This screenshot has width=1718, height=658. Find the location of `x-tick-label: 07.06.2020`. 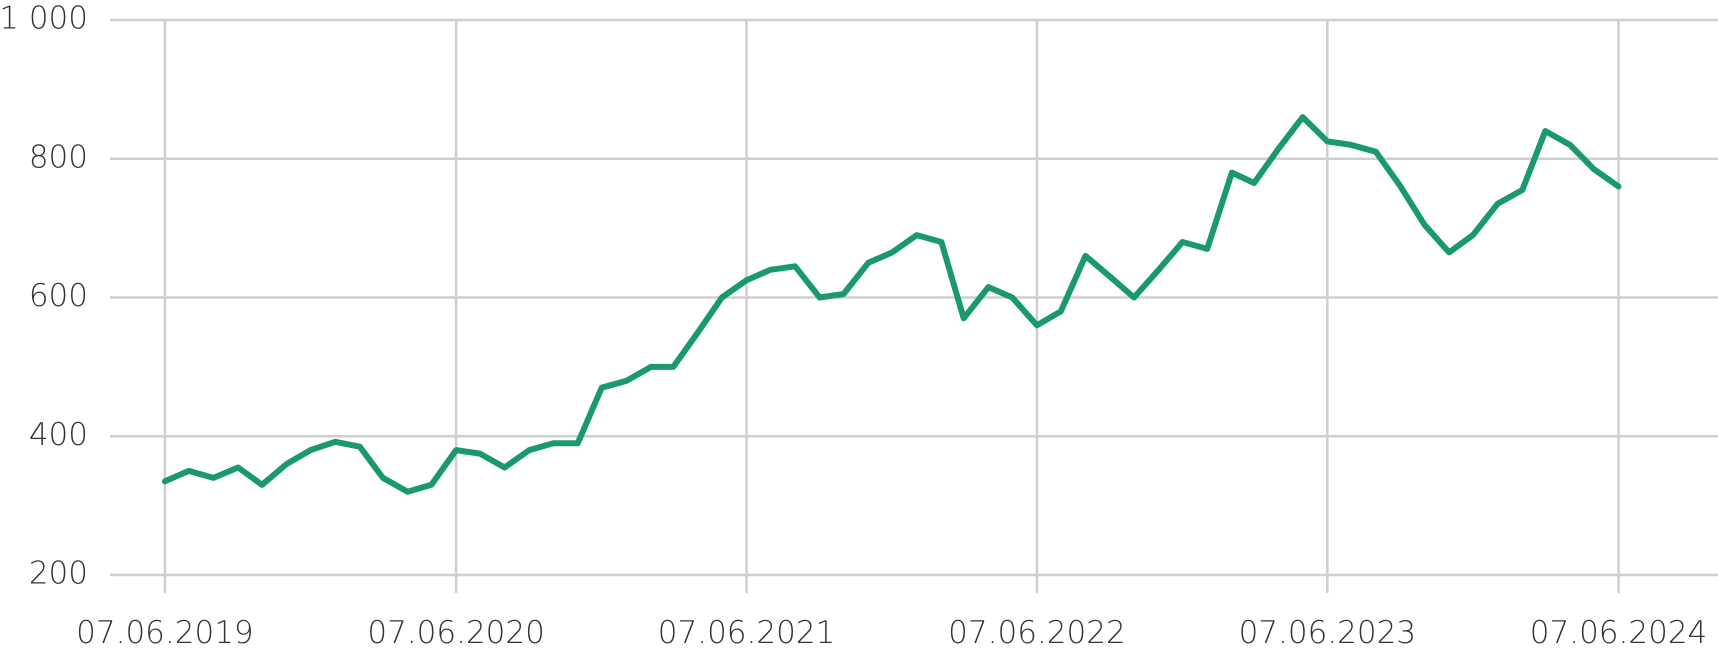

x-tick-label: 07.06.2020 is located at coordinates (456, 633).